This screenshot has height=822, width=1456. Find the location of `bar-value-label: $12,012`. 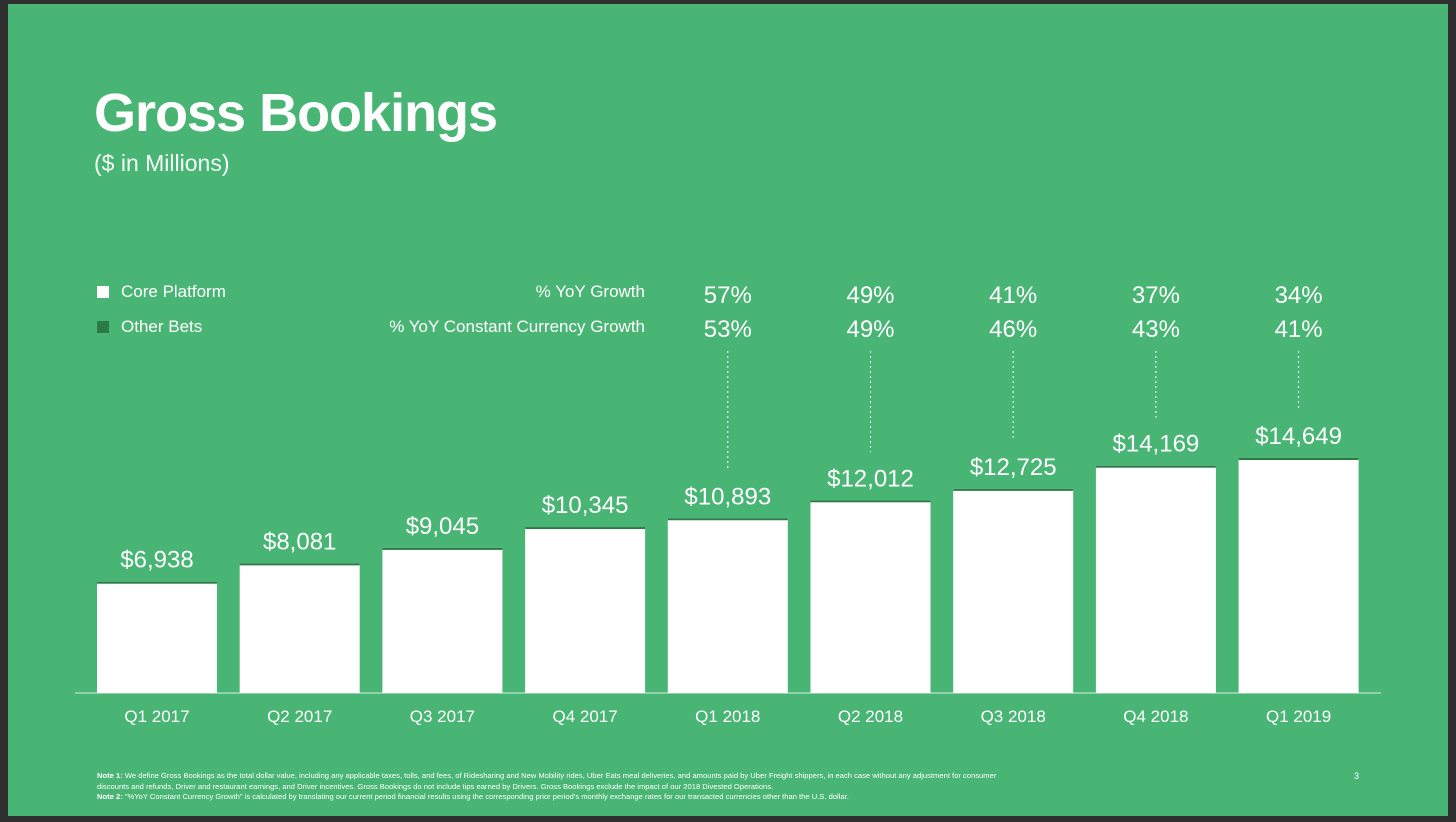

bar-value-label: $12,012 is located at coordinates (870, 478).